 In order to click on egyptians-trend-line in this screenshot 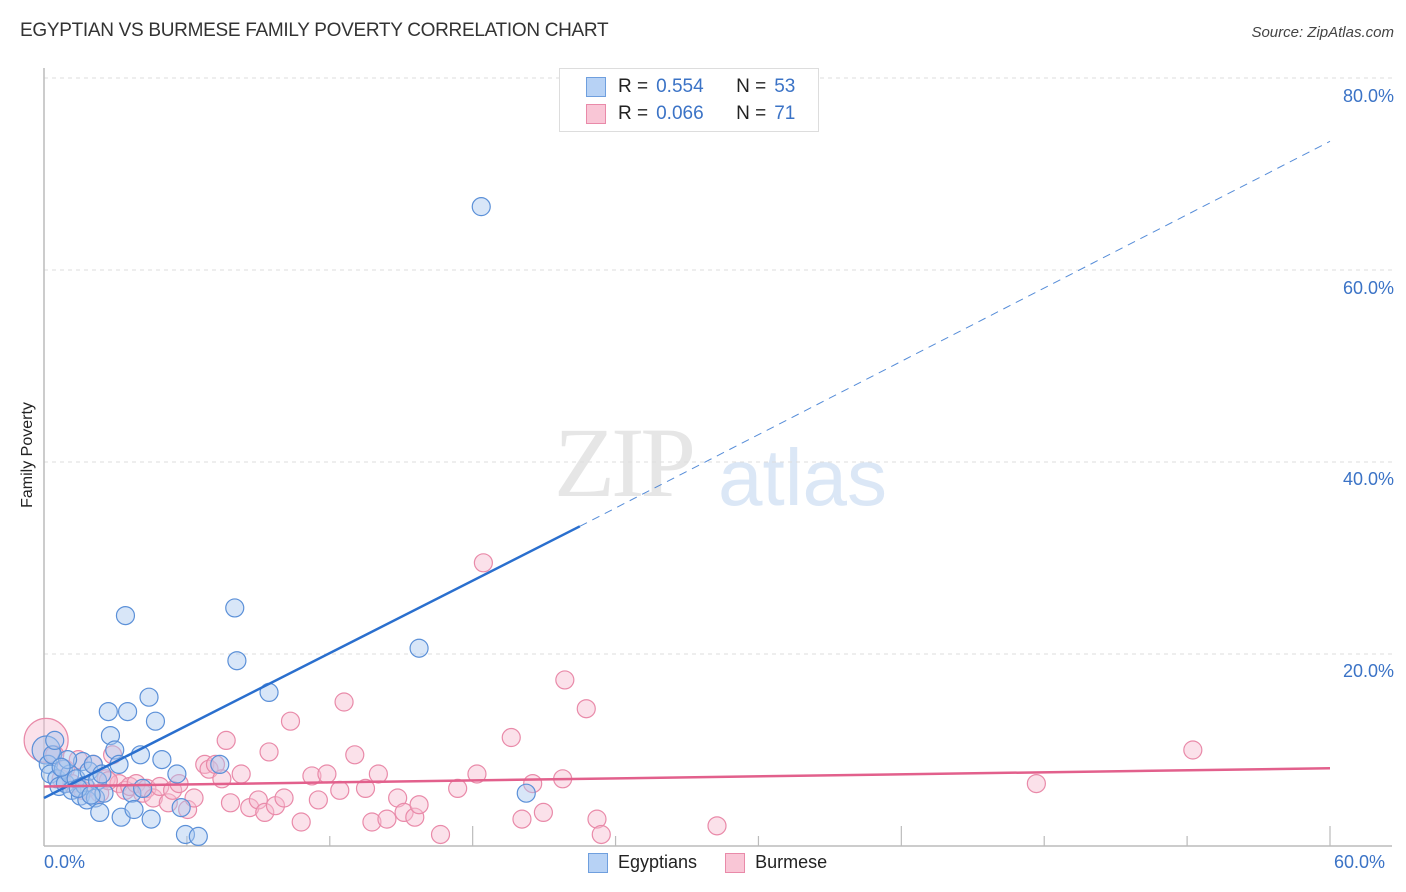, I will do `click(312, 662)`.